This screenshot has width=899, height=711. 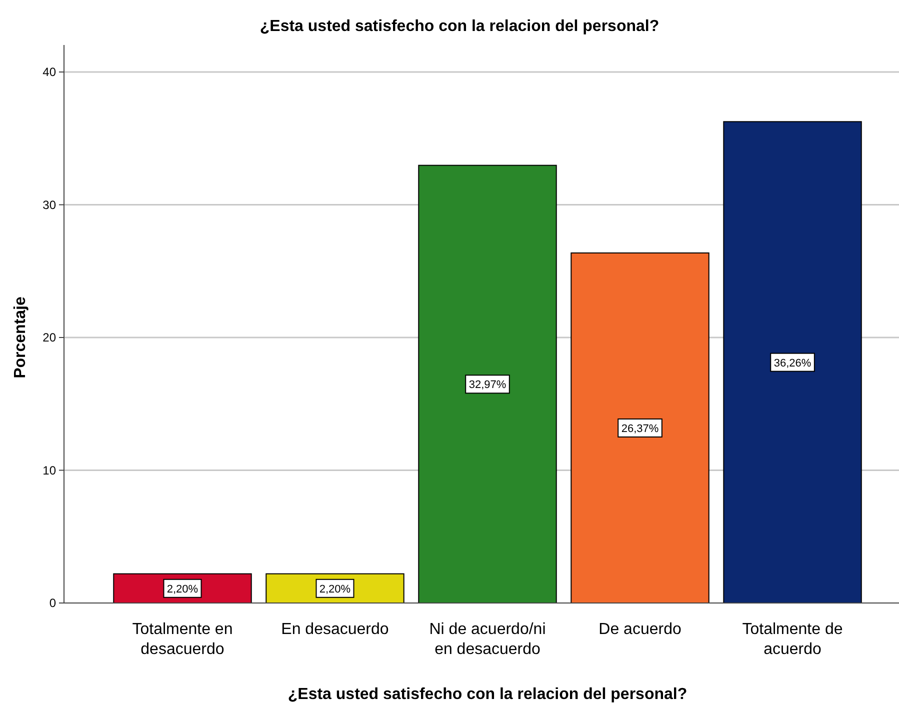 I want to click on y-tick-label: 0, so click(x=52, y=603).